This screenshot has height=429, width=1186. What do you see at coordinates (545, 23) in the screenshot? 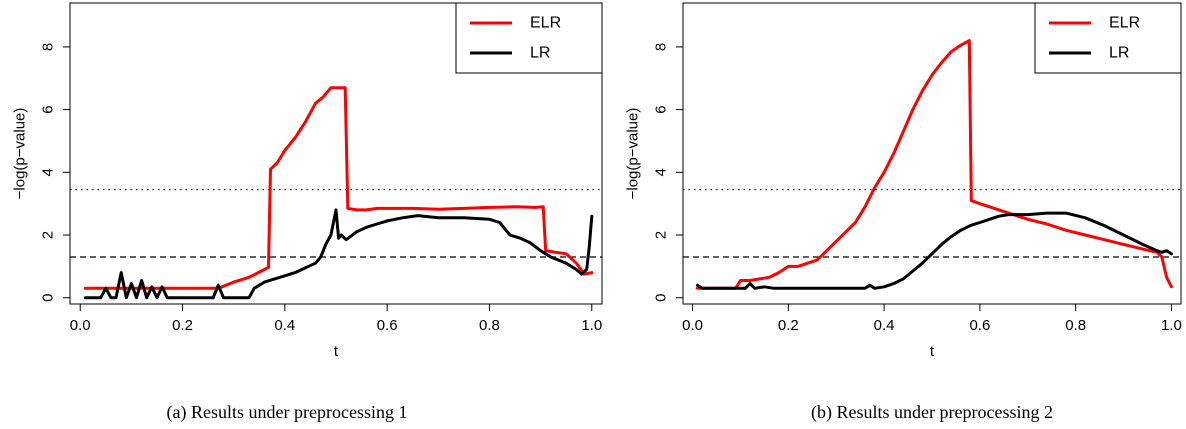
I see `panel-a-legend-label-elr: ELR` at bounding box center [545, 23].